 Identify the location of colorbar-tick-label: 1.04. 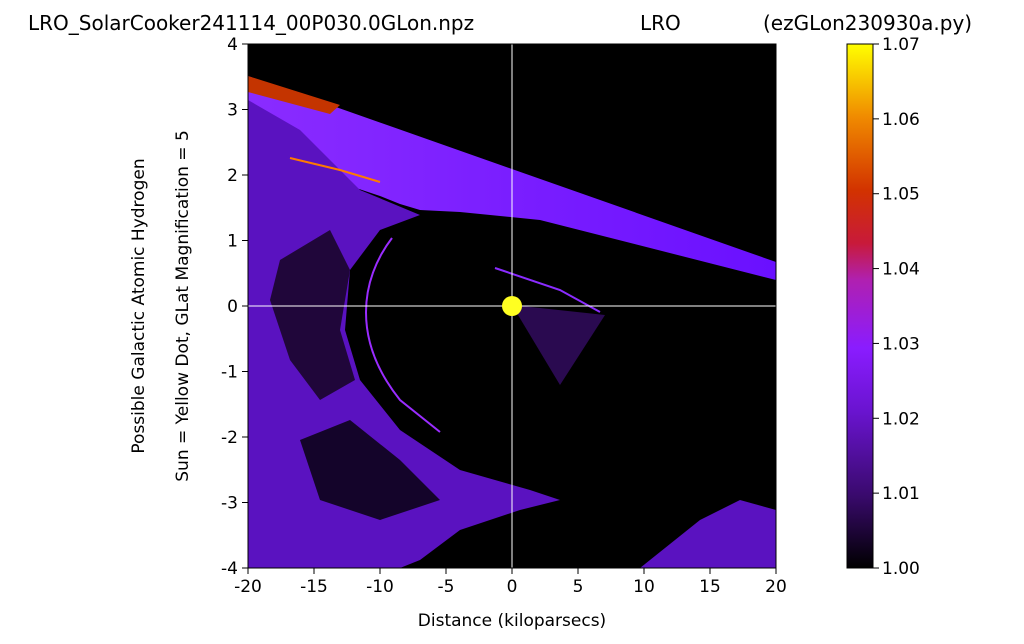
(901, 270).